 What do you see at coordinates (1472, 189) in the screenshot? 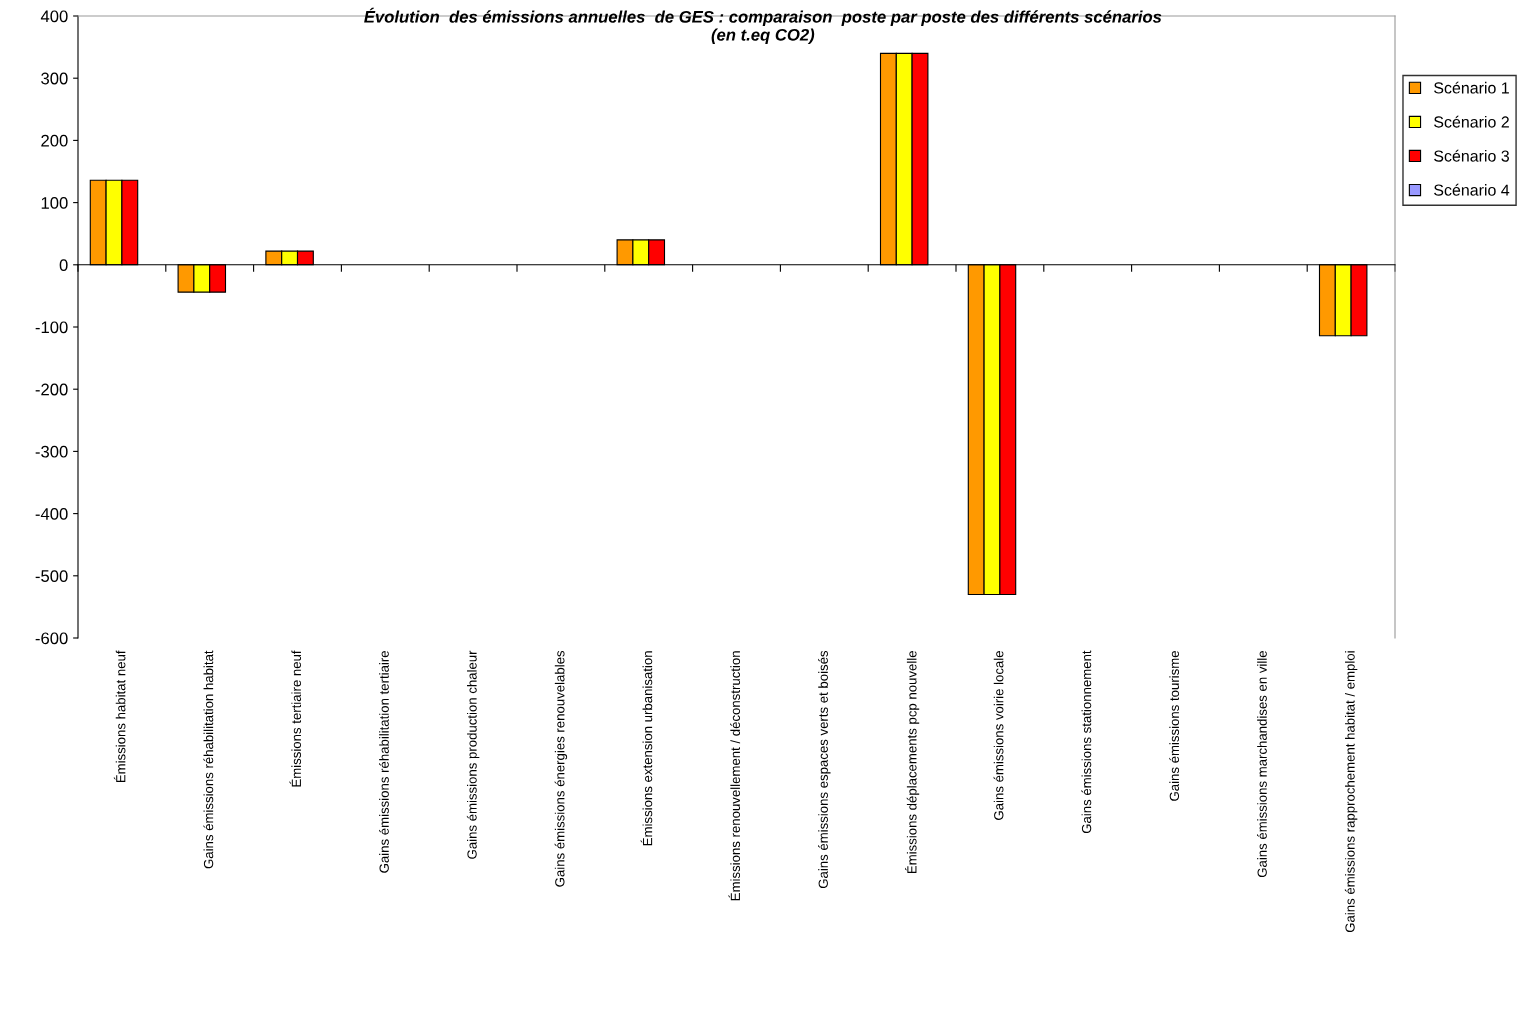
I see `legend-label: Scénario 4` at bounding box center [1472, 189].